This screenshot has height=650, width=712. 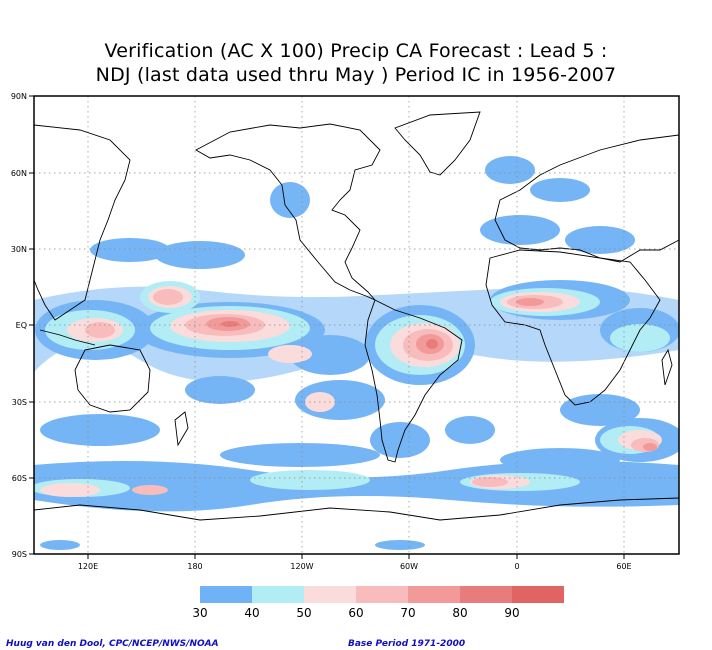 I want to click on legend-label: 90, so click(x=511, y=613).